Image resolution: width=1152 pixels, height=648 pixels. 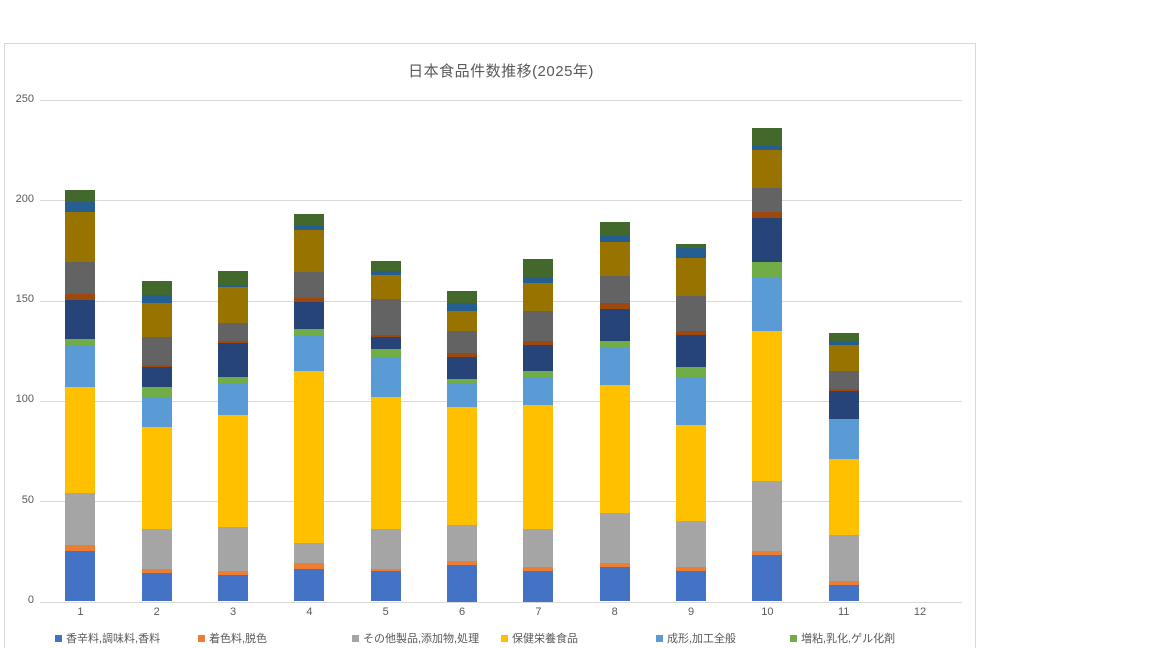 I want to click on legend-label: 成形,加工全般, so click(x=702, y=639).